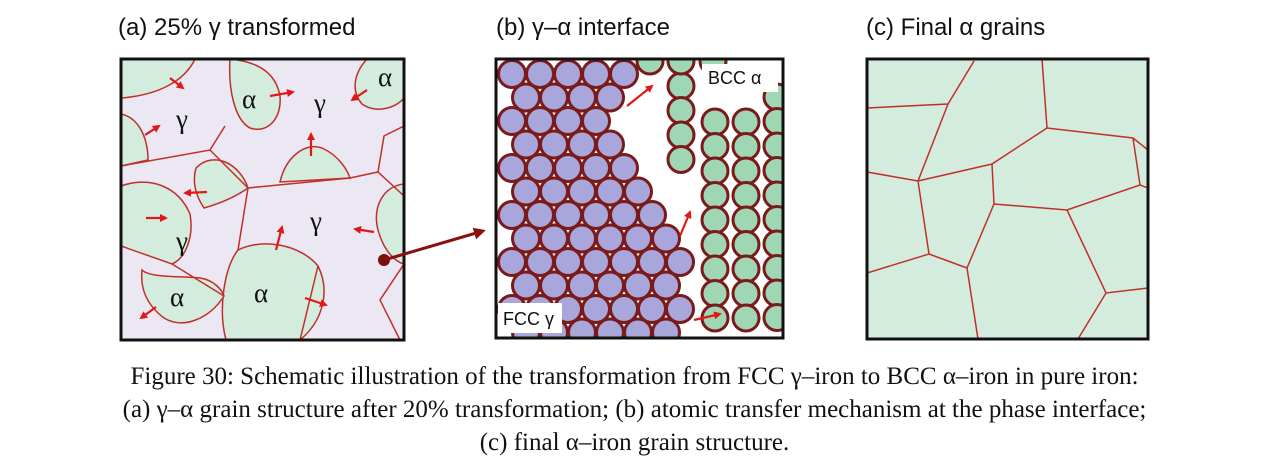 The height and width of the screenshot is (475, 1269). I want to click on zoom-connector, so click(432, 246).